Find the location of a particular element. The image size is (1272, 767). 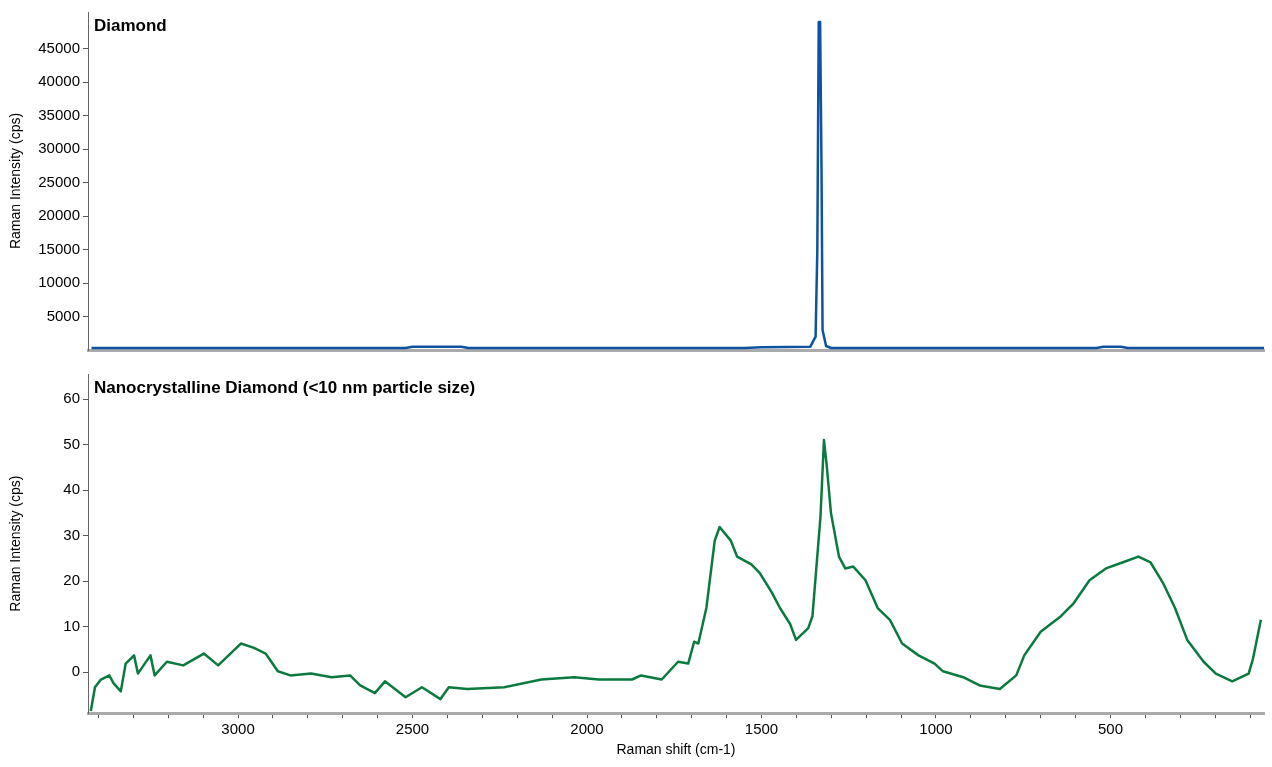

y-tick-label: 50 is located at coordinates (71, 443).